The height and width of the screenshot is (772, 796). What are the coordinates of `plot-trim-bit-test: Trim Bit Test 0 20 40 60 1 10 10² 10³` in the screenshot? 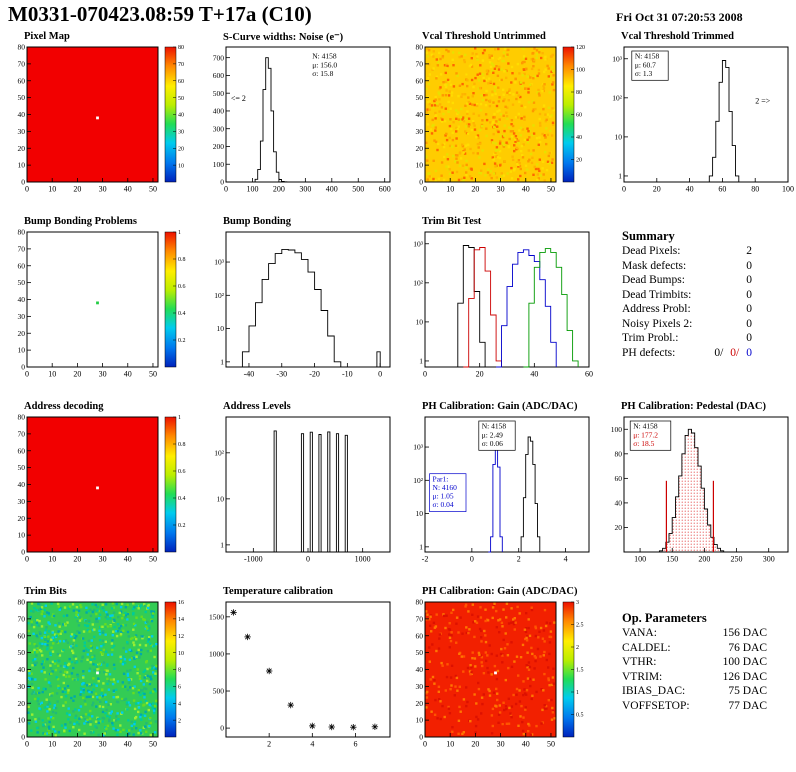 It's located at (497, 307).